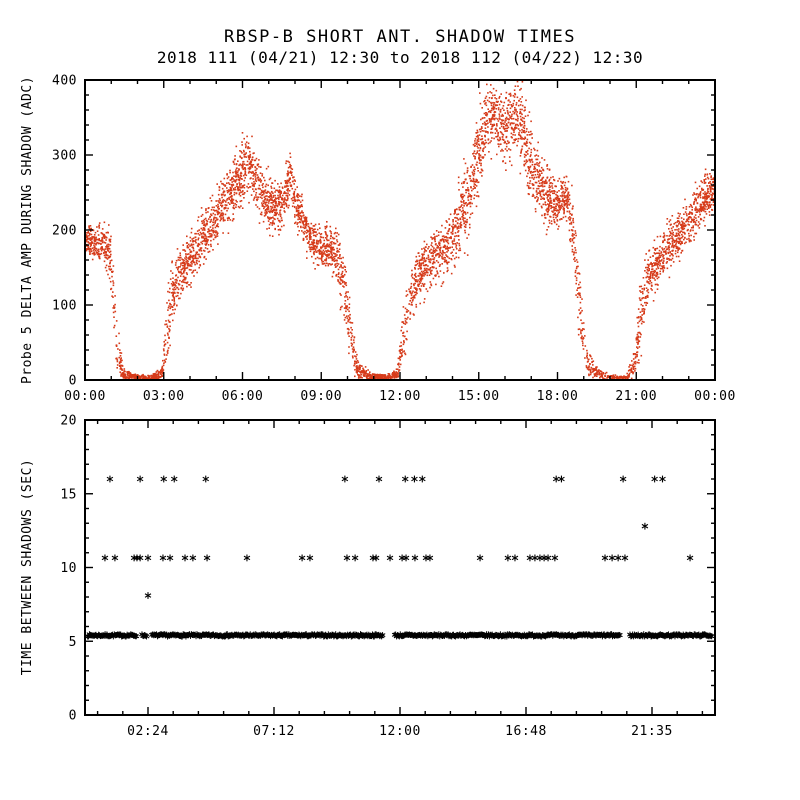 The image size is (800, 800). What do you see at coordinates (397, 537) in the screenshot?
I see `shadow-interval-level-points` at bounding box center [397, 537].